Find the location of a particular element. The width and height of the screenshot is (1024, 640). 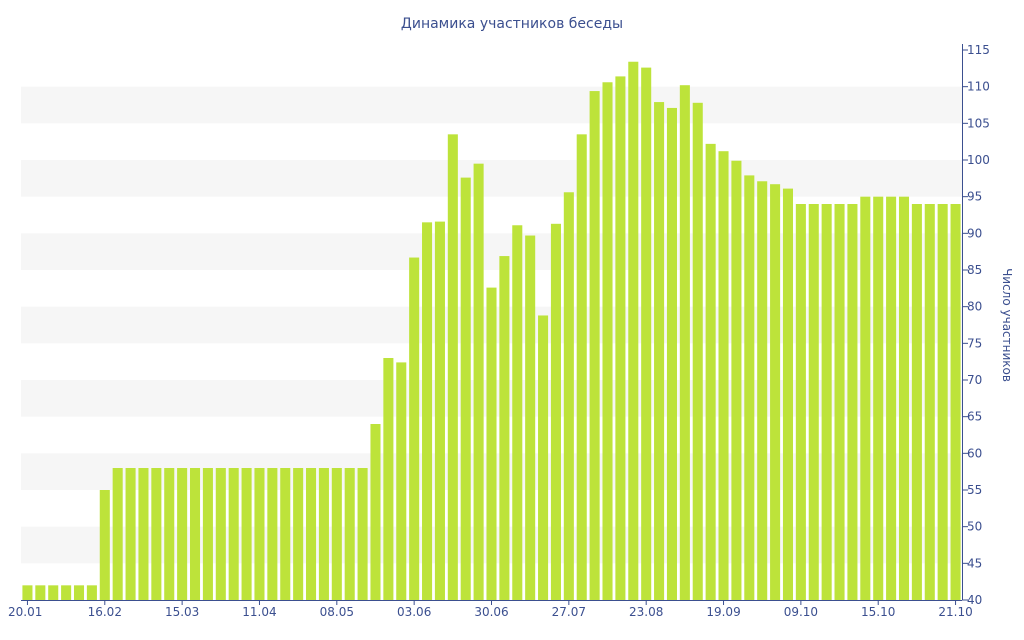

y-tick-label: 65 is located at coordinates (974, 417).